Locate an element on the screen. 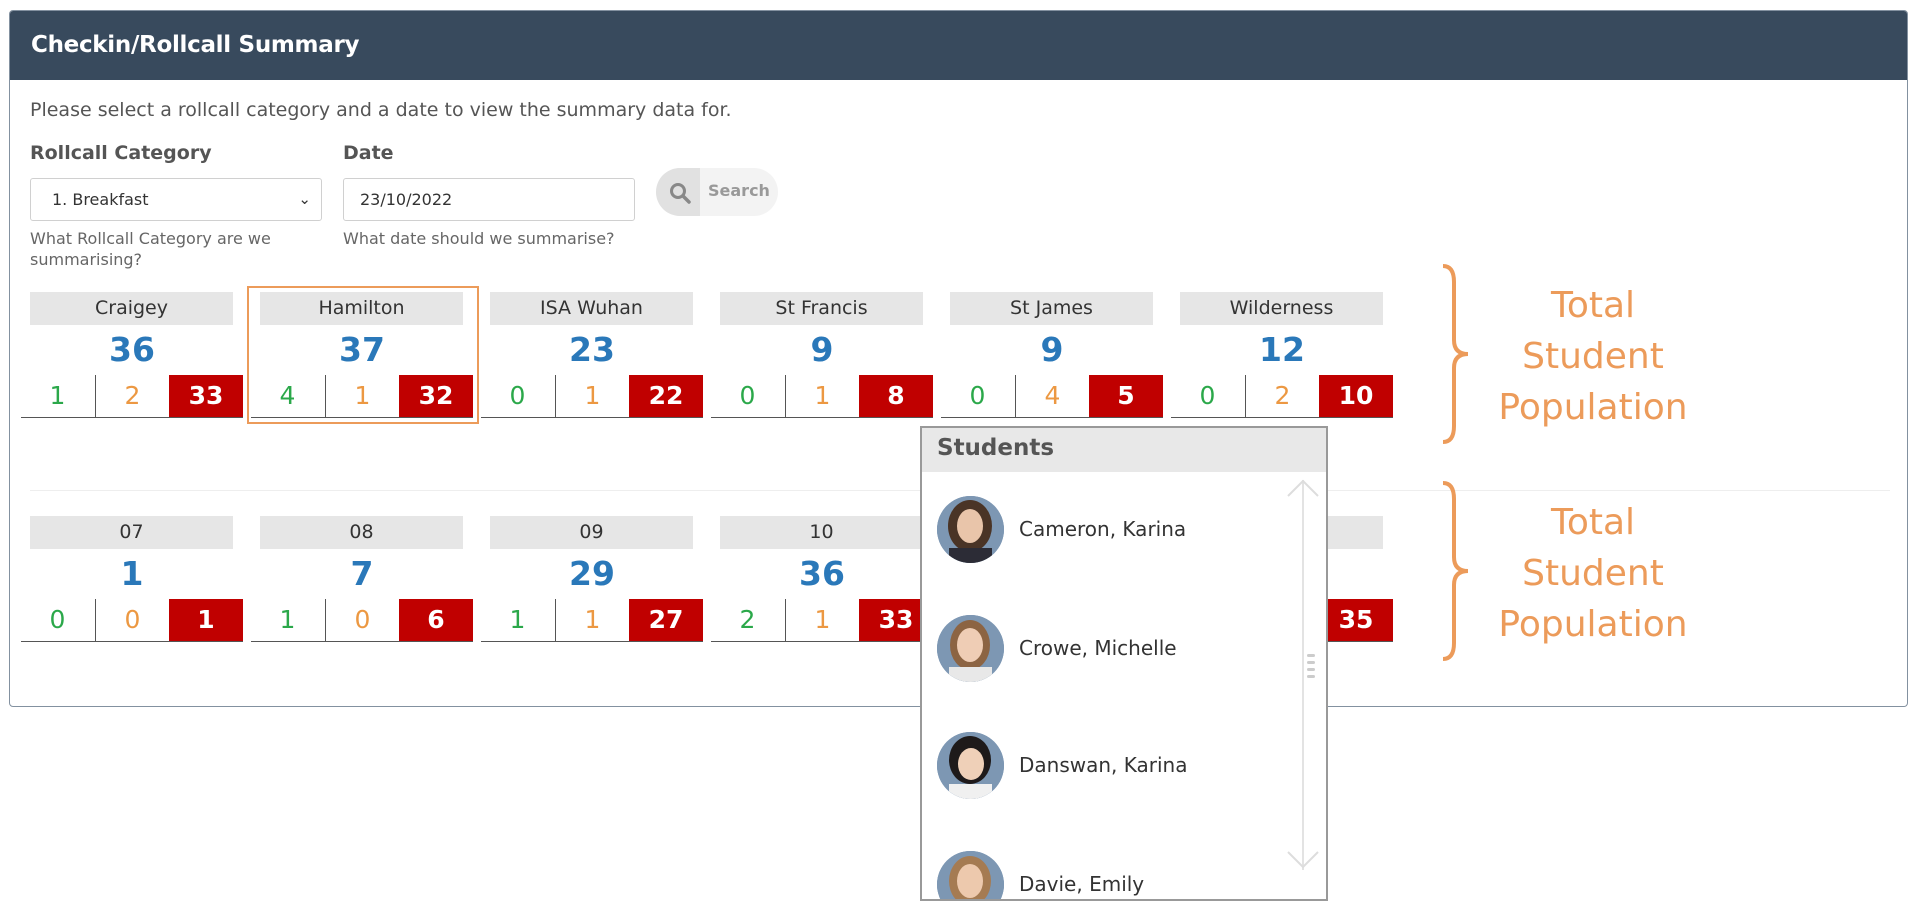  stat-red: 32 is located at coordinates (436, 396).